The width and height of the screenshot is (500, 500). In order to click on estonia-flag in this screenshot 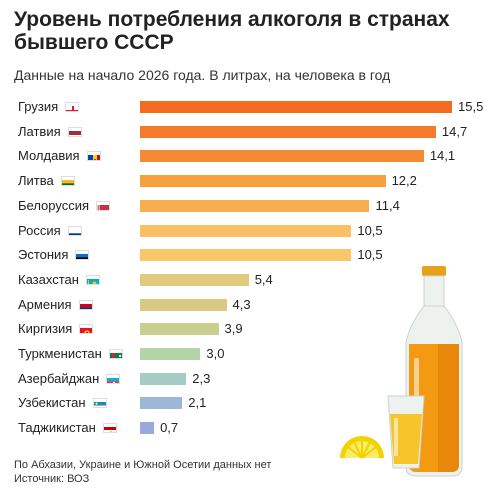, I will do `click(82, 255)`.